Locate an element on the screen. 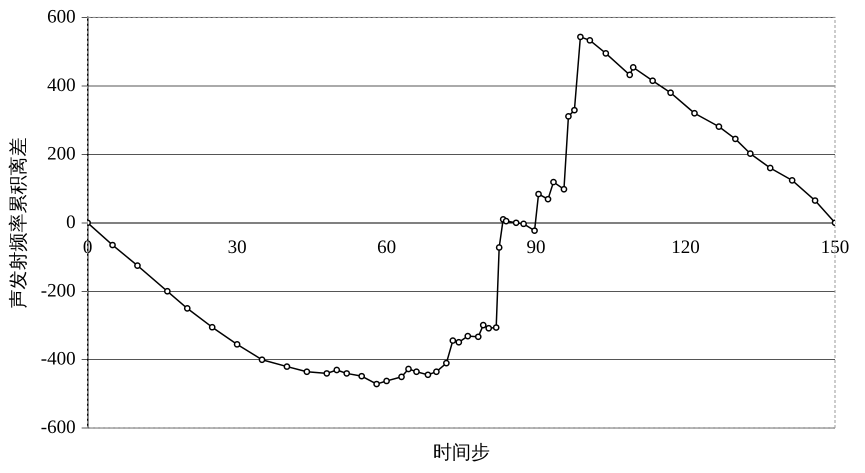 This screenshot has width=865, height=473. x-tick-label: 120 is located at coordinates (685, 247).